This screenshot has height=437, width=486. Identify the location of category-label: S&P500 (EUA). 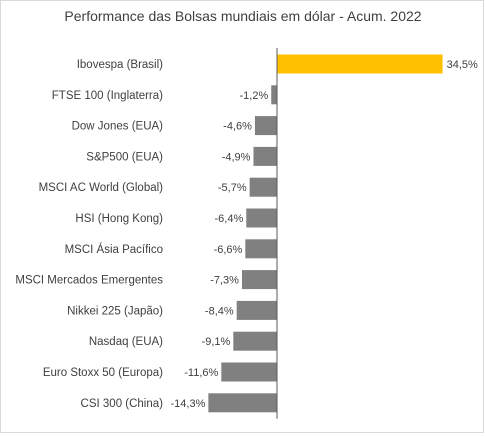
(124, 157).